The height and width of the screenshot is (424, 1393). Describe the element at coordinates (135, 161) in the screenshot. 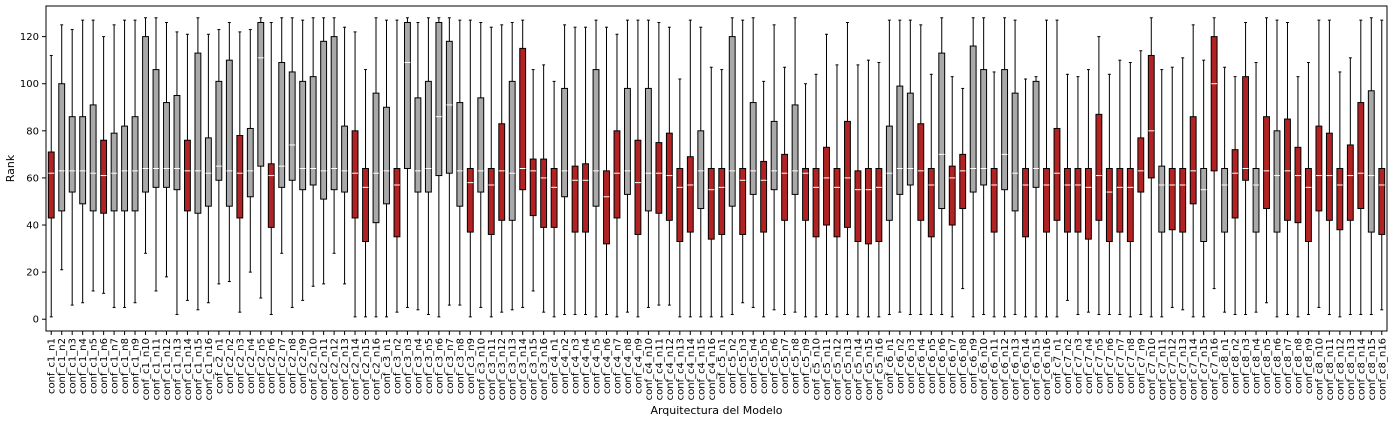

I see `box-conf_c1_n9` at that location.